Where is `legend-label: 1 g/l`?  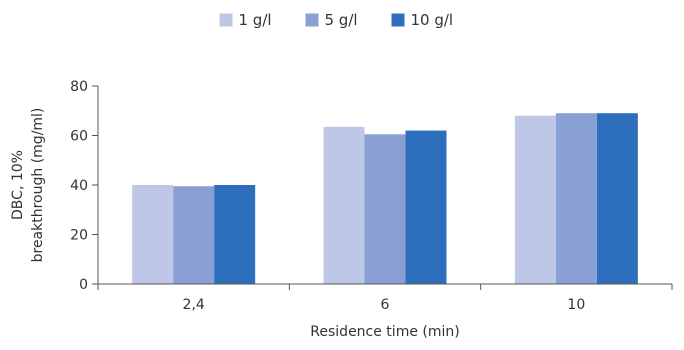
legend-label: 1 g/l is located at coordinates (255, 20).